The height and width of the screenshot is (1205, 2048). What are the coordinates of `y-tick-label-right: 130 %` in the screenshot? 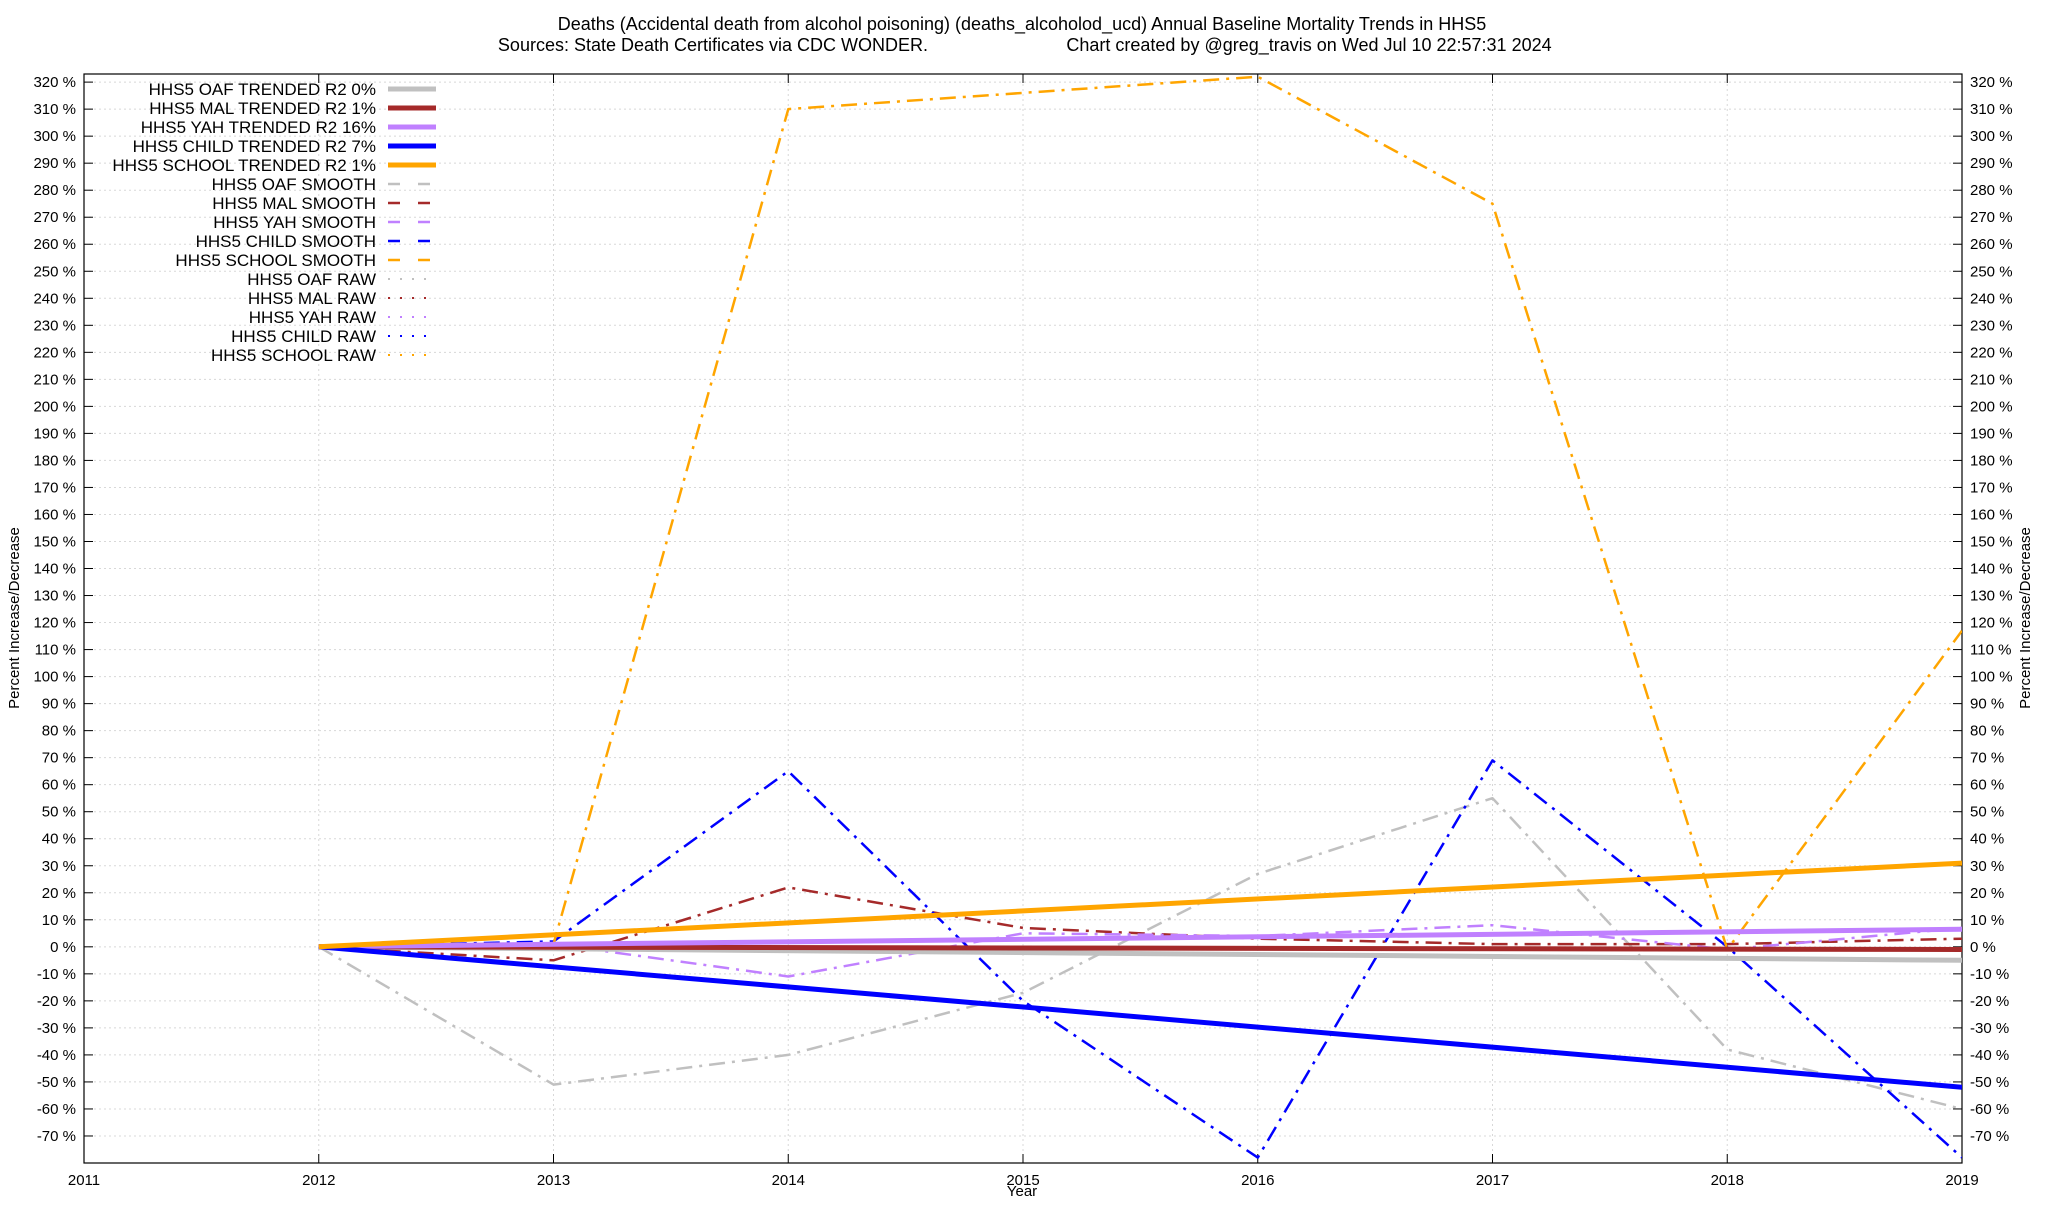 It's located at (1991, 596).